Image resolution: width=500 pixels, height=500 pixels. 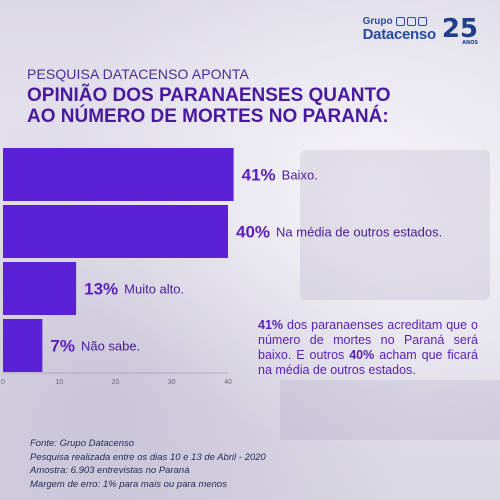 I want to click on logo-grupo-text: Grupo, so click(x=377, y=21).